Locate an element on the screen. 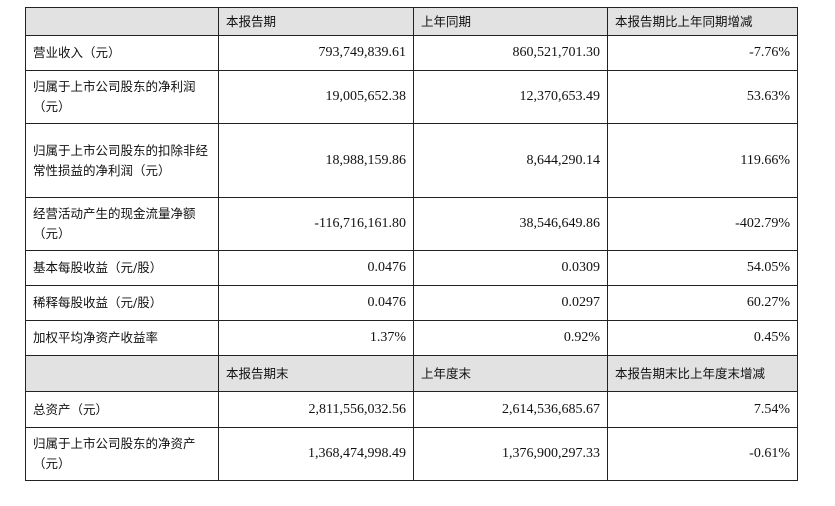 This screenshot has width=835, height=506. table-row: 稀释每股收益（元/股） 0.0476 0.0297 60.27% is located at coordinates (411, 303).